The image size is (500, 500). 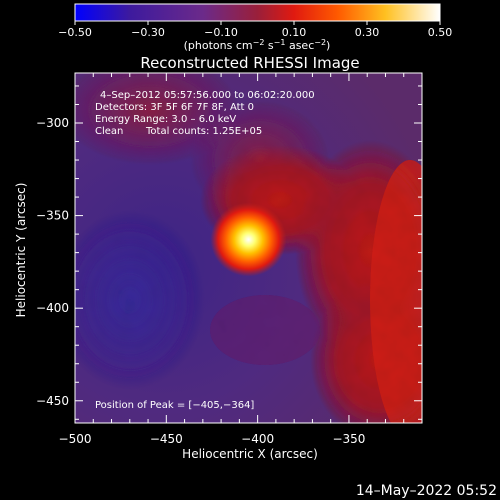 I want to click on colorbar-tick-label: −0.30, so click(x=148, y=32).